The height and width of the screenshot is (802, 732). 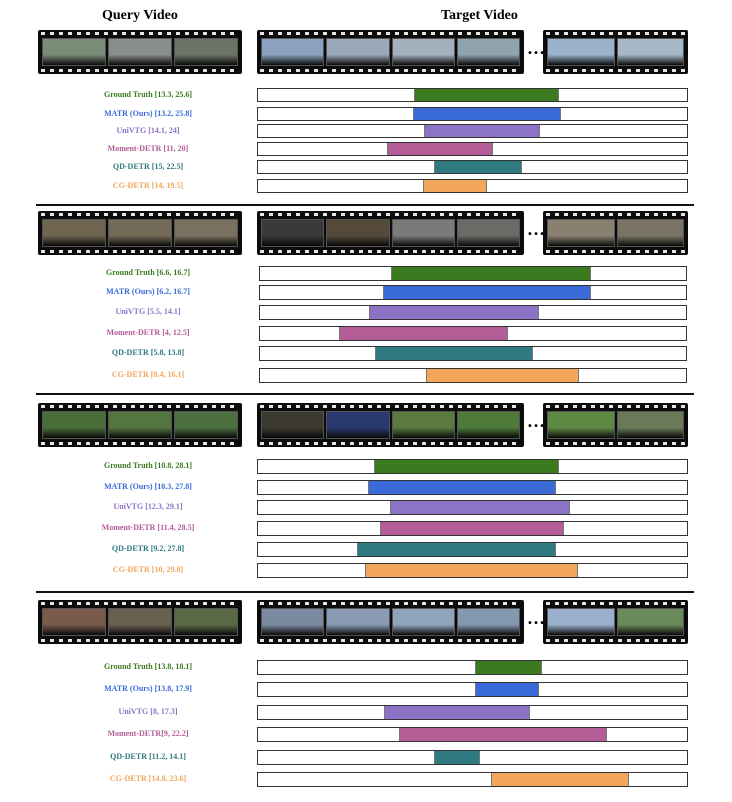 What do you see at coordinates (148, 130) in the screenshot?
I see `method-label-univtg: UniVTG [14.1, 24]` at bounding box center [148, 130].